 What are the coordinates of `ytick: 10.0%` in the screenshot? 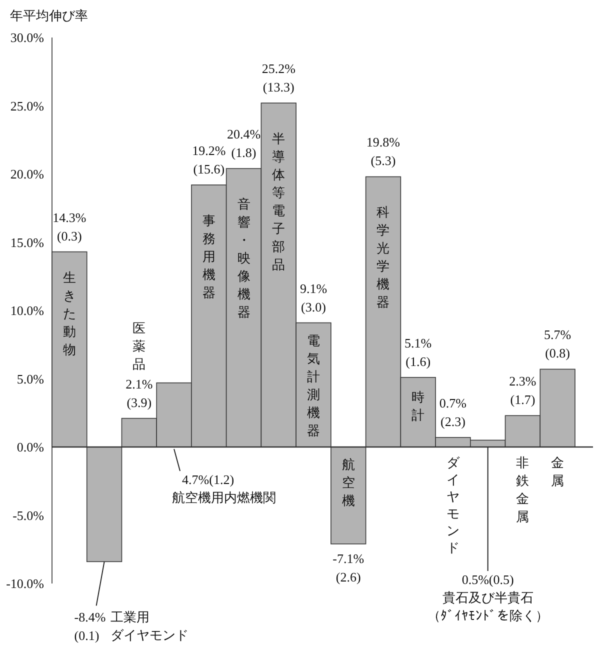 It's located at (27, 310).